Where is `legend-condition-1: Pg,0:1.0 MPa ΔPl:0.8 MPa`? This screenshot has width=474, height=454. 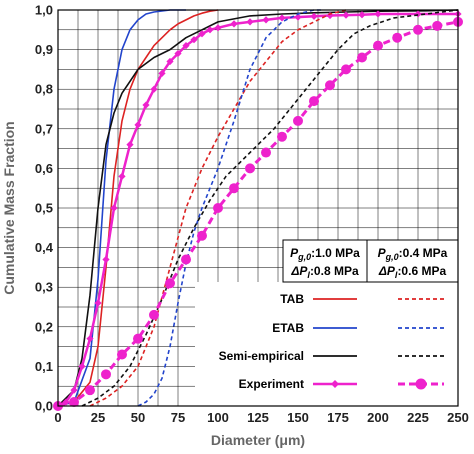
legend-condition-1: Pg,0:1.0 MPa ΔPl:0.8 MPa is located at coordinates (325, 261).